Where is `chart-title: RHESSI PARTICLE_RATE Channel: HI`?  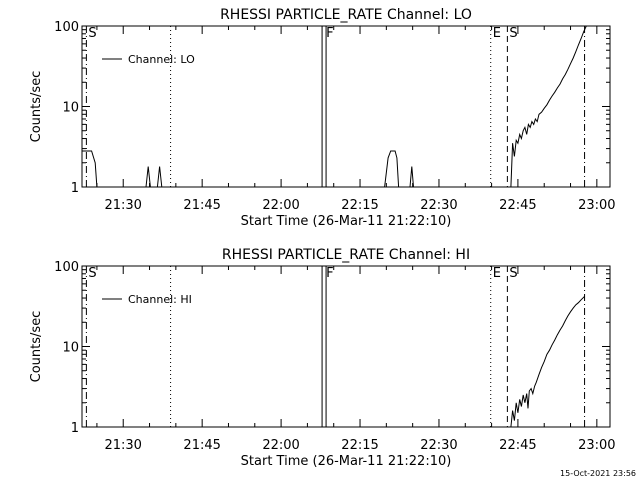 chart-title: RHESSI PARTICLE_RATE Channel: HI is located at coordinates (346, 255).